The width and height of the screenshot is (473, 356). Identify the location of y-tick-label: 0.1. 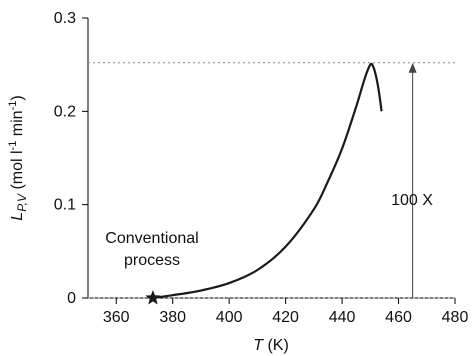
(65, 205).